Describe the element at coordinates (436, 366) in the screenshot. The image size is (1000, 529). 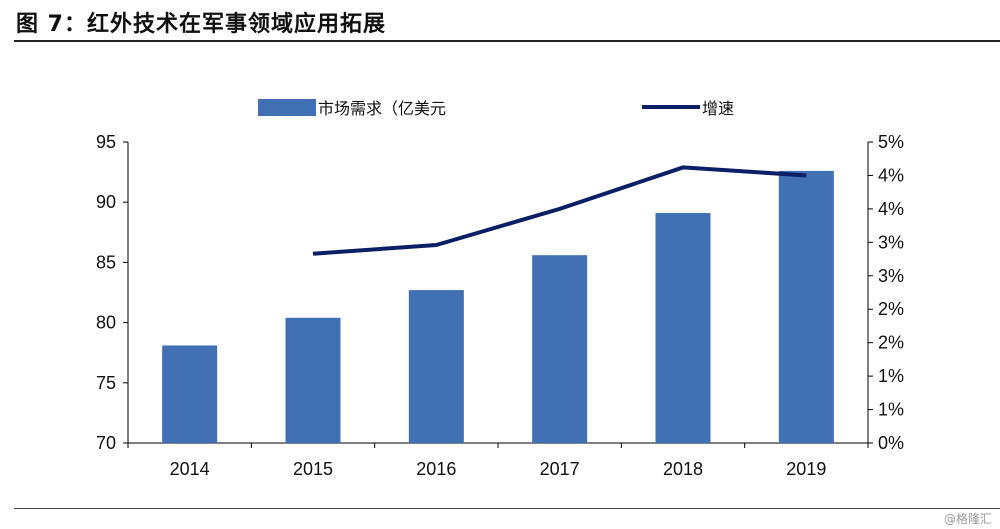
I see `bar-2016` at that location.